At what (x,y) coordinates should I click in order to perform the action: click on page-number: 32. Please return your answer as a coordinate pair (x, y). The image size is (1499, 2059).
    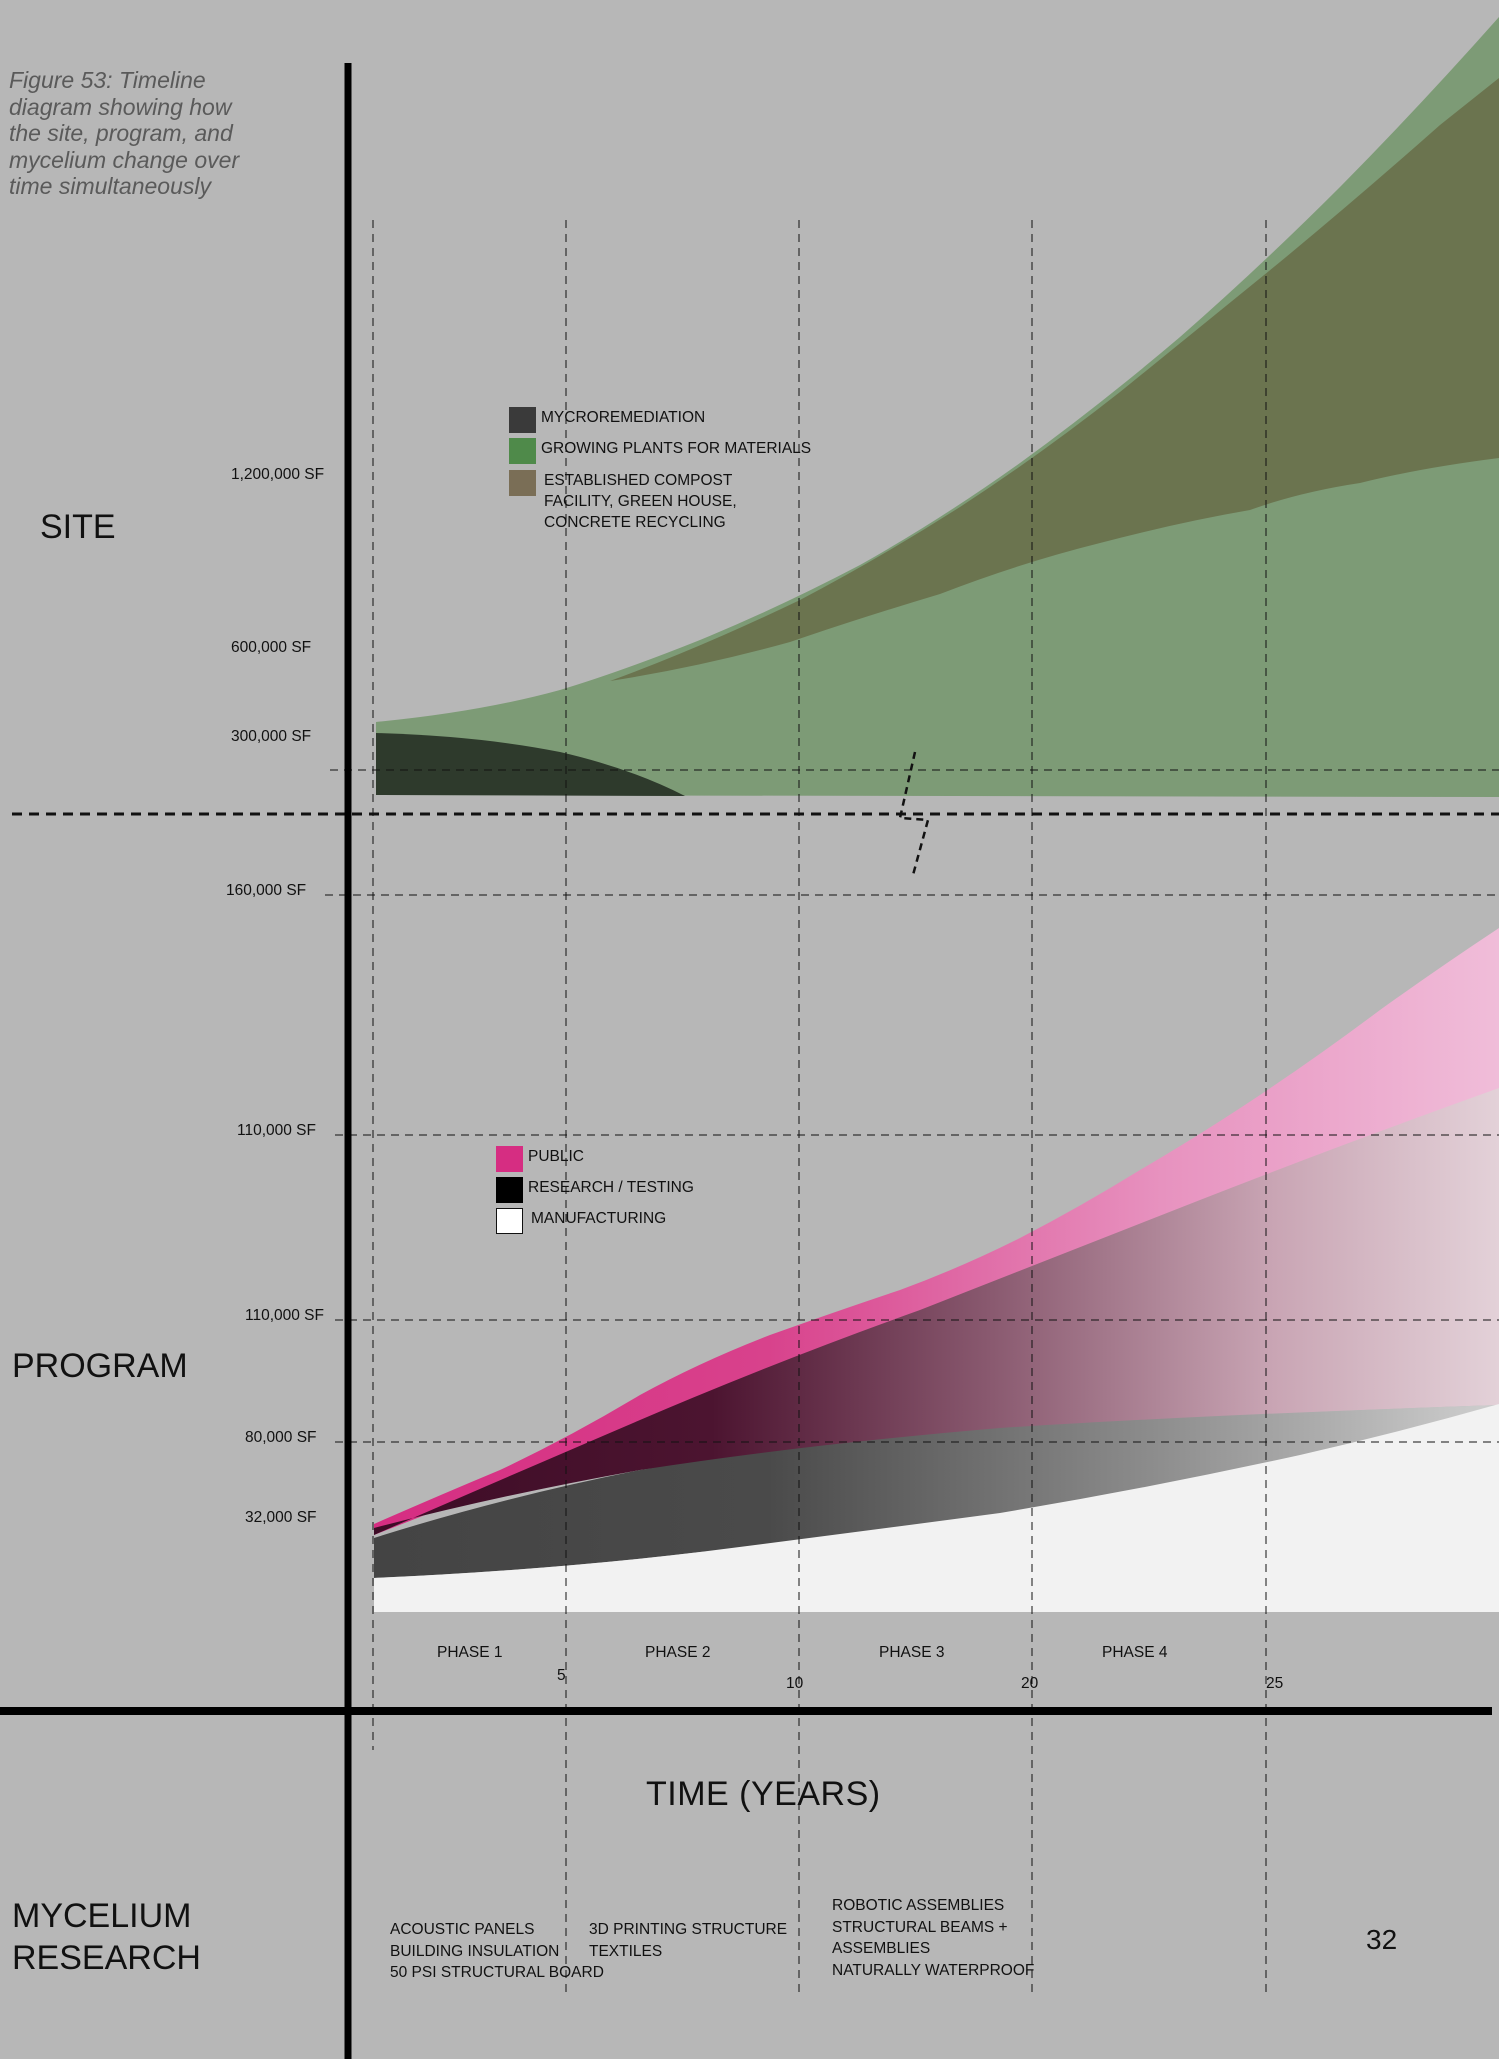
    Looking at the image, I should click on (1382, 1939).